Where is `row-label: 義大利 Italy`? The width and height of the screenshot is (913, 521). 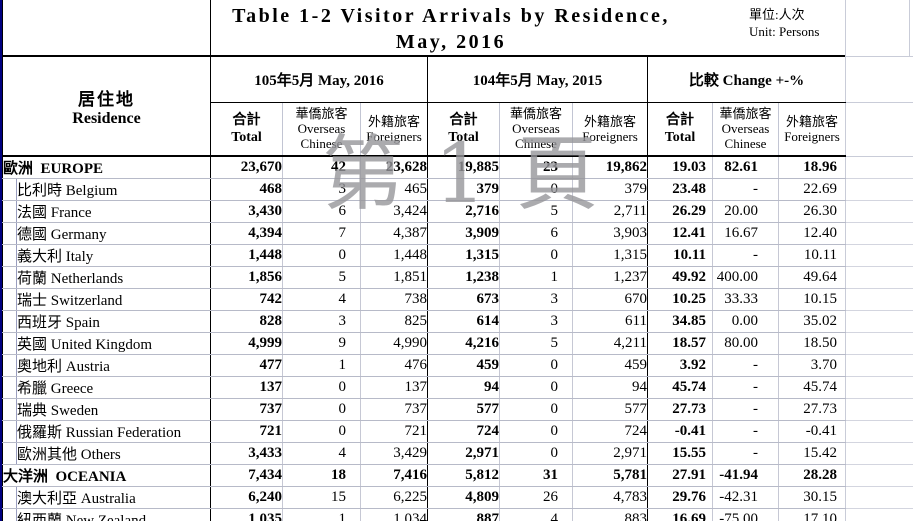 row-label: 義大利 Italy is located at coordinates (113, 255).